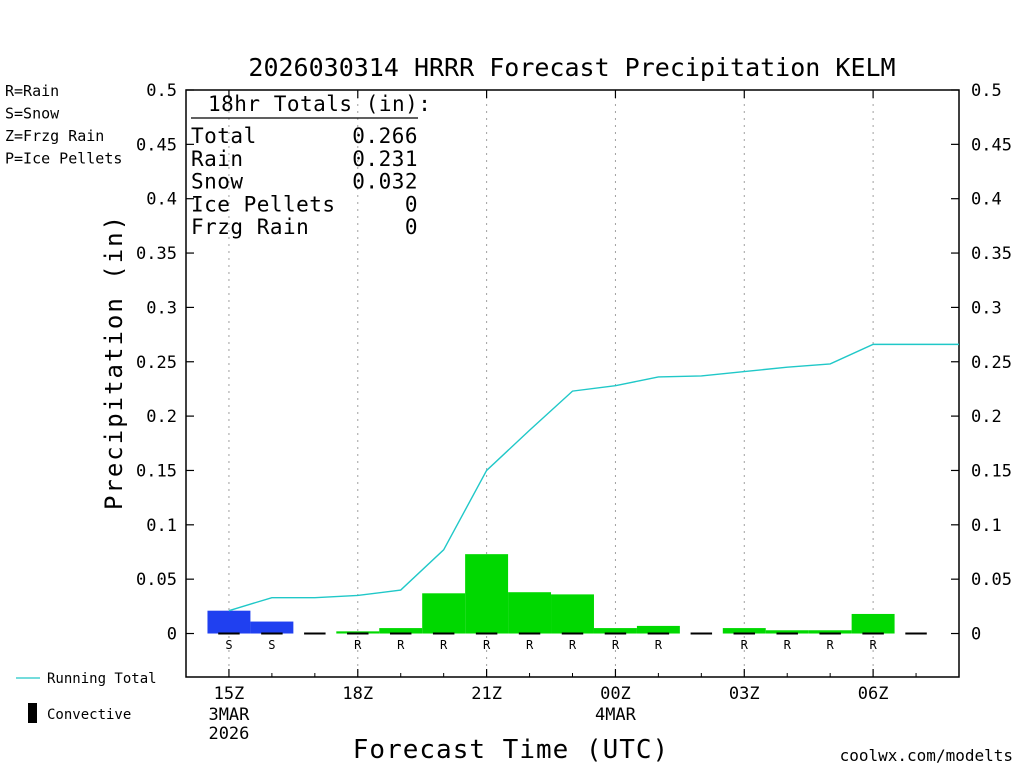 The height and width of the screenshot is (768, 1024). What do you see at coordinates (250, 227) in the screenshot?
I see `totals-row-label: Frzg Rain` at bounding box center [250, 227].